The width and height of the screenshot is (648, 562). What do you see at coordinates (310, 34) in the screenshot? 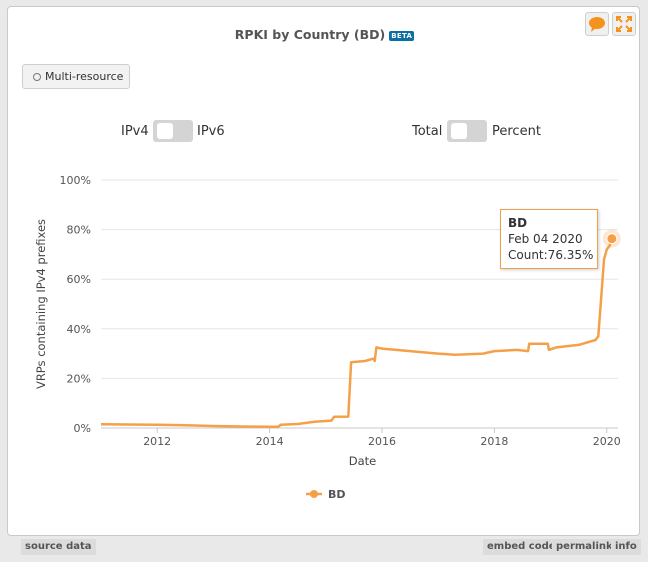
I see `chart-title: RPKI by Country (BD)` at bounding box center [310, 34].